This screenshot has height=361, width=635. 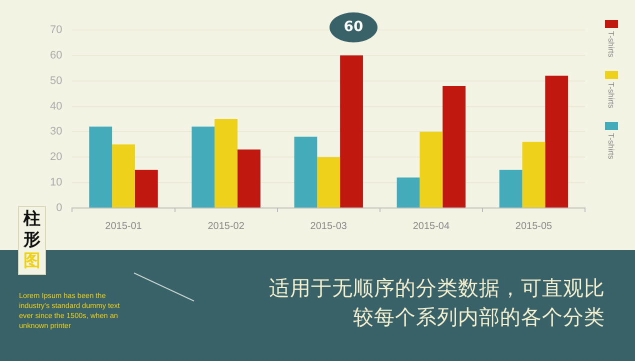 What do you see at coordinates (32, 240) in the screenshot?
I see `text: 柱形图` at bounding box center [32, 240].